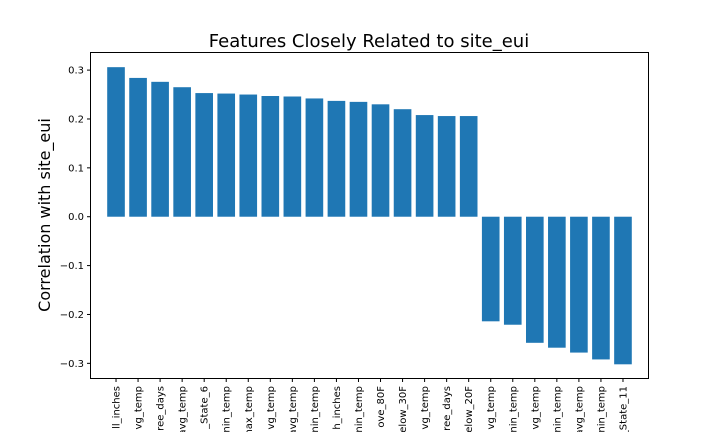 The height and width of the screenshot is (437, 720). What do you see at coordinates (72, 364) in the screenshot?
I see `y-tick-label: −0.3` at bounding box center [72, 364].